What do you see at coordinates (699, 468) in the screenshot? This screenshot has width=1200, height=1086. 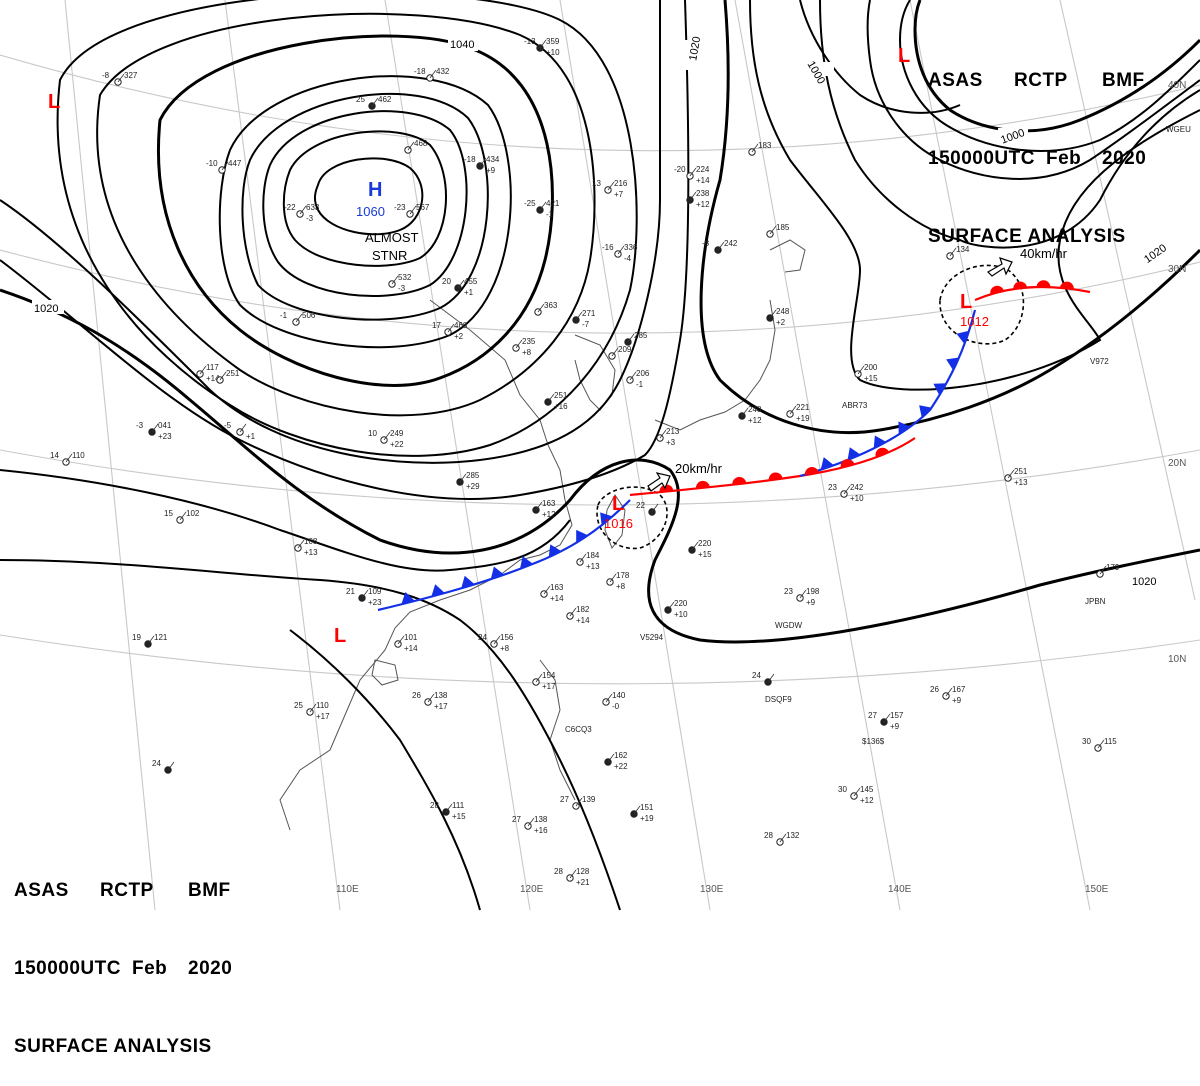 I see `low-motion: 20km/hr` at bounding box center [699, 468].